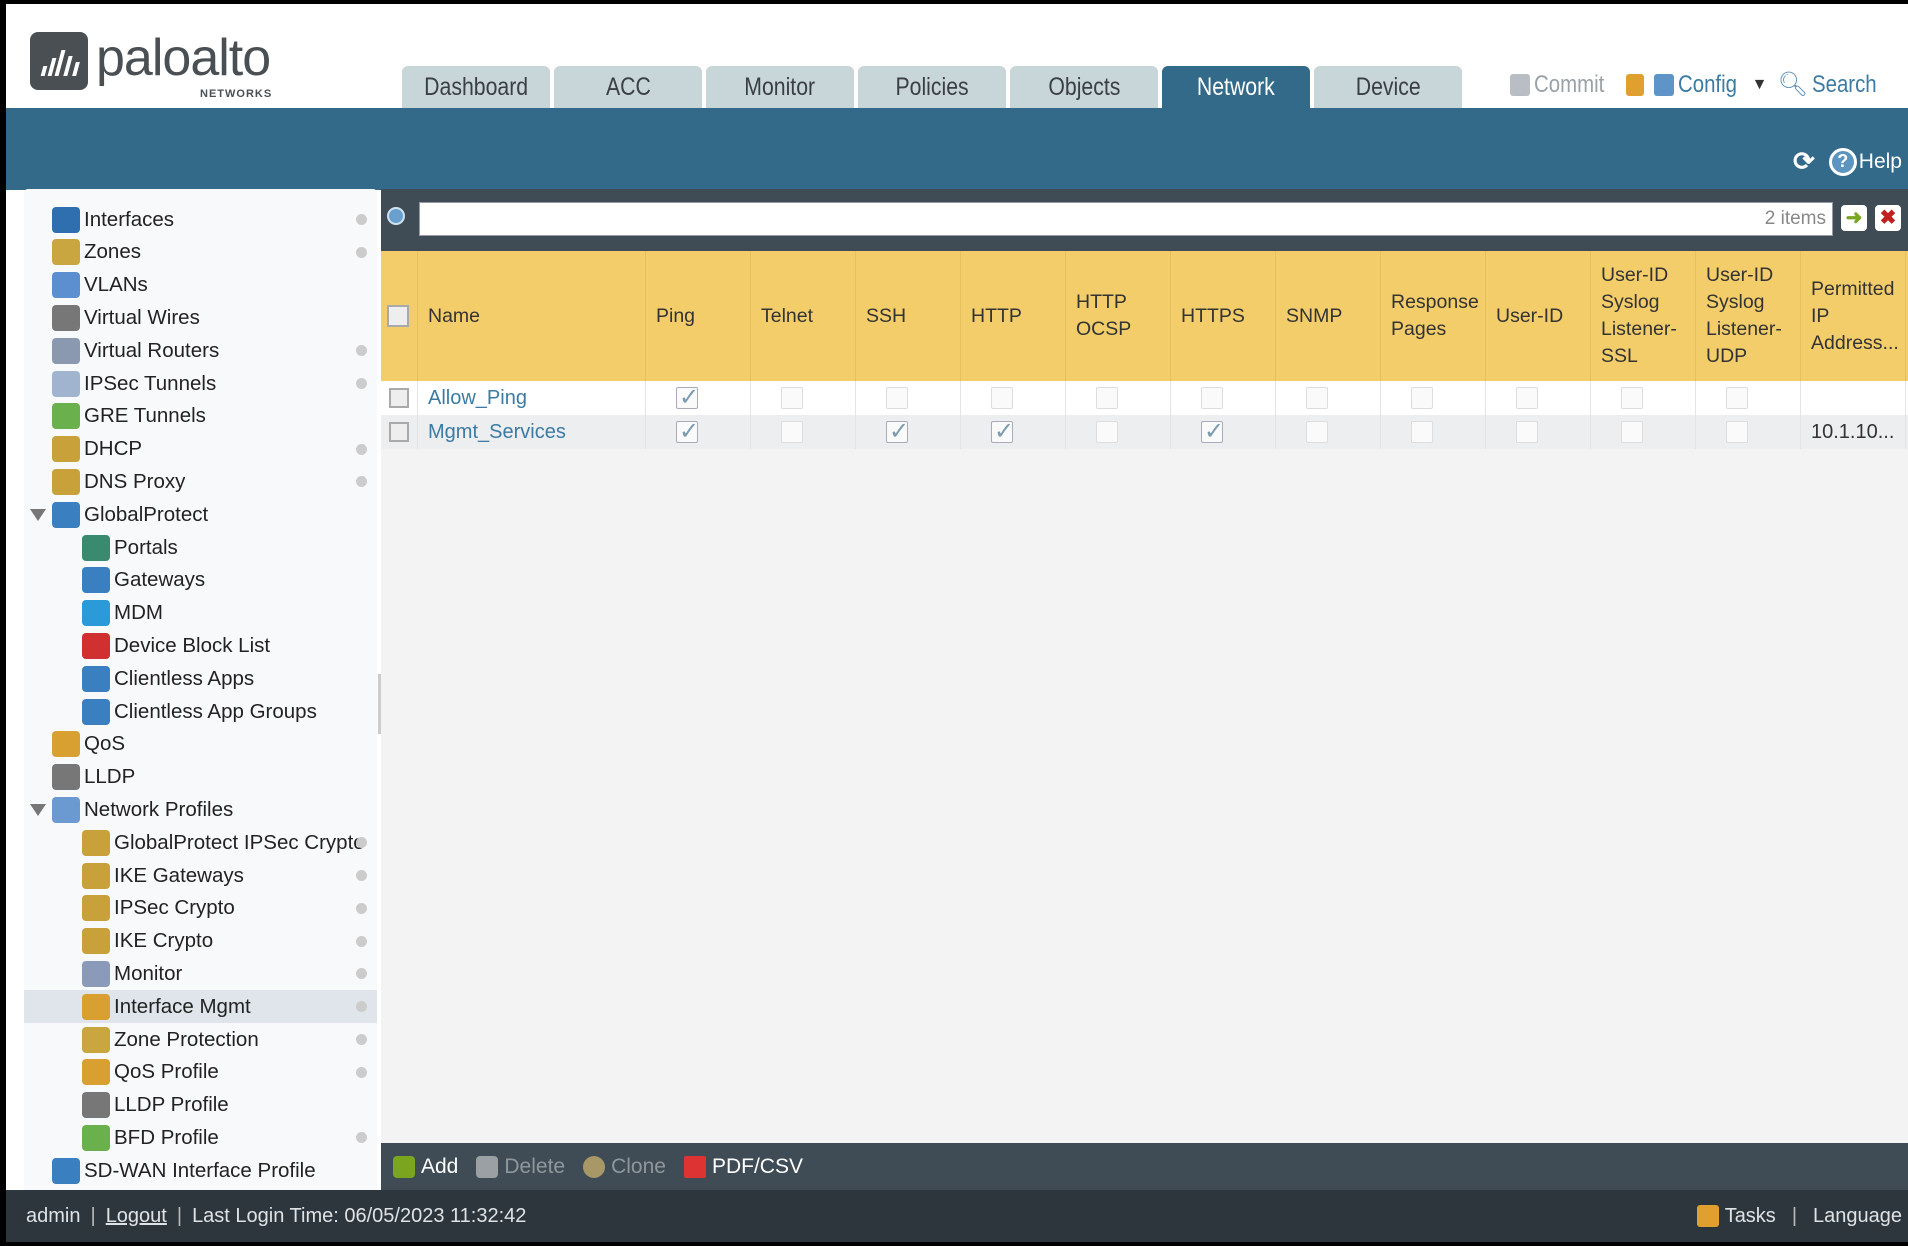 This screenshot has height=1246, width=1908. What do you see at coordinates (1084, 87) in the screenshot?
I see `tab-objects: Objects` at bounding box center [1084, 87].